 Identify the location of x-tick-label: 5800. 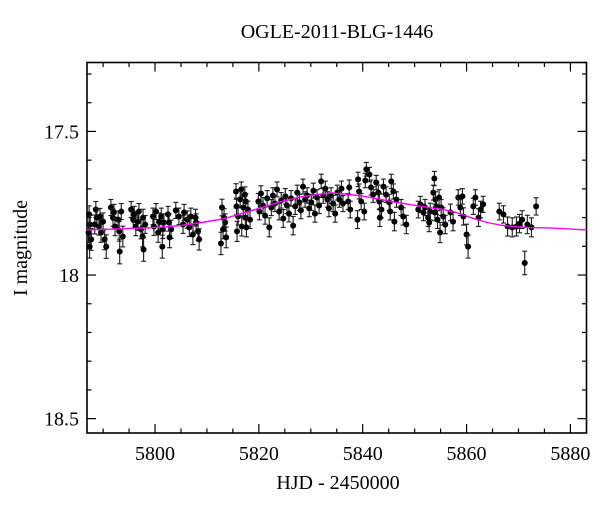
(155, 454).